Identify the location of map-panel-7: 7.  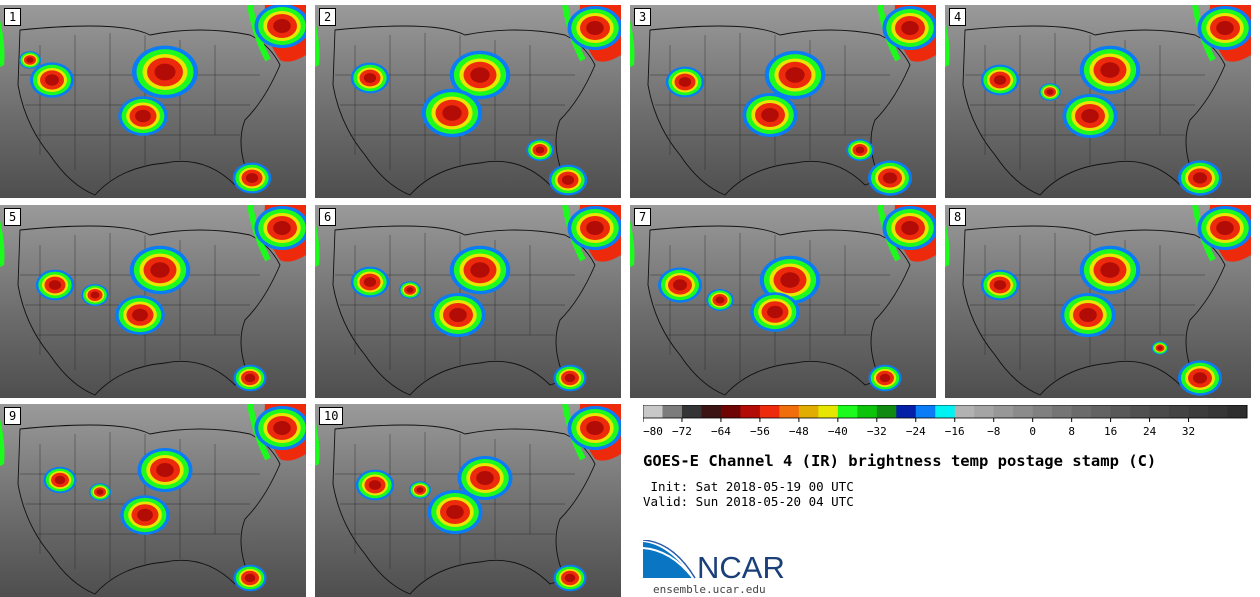
(783, 301).